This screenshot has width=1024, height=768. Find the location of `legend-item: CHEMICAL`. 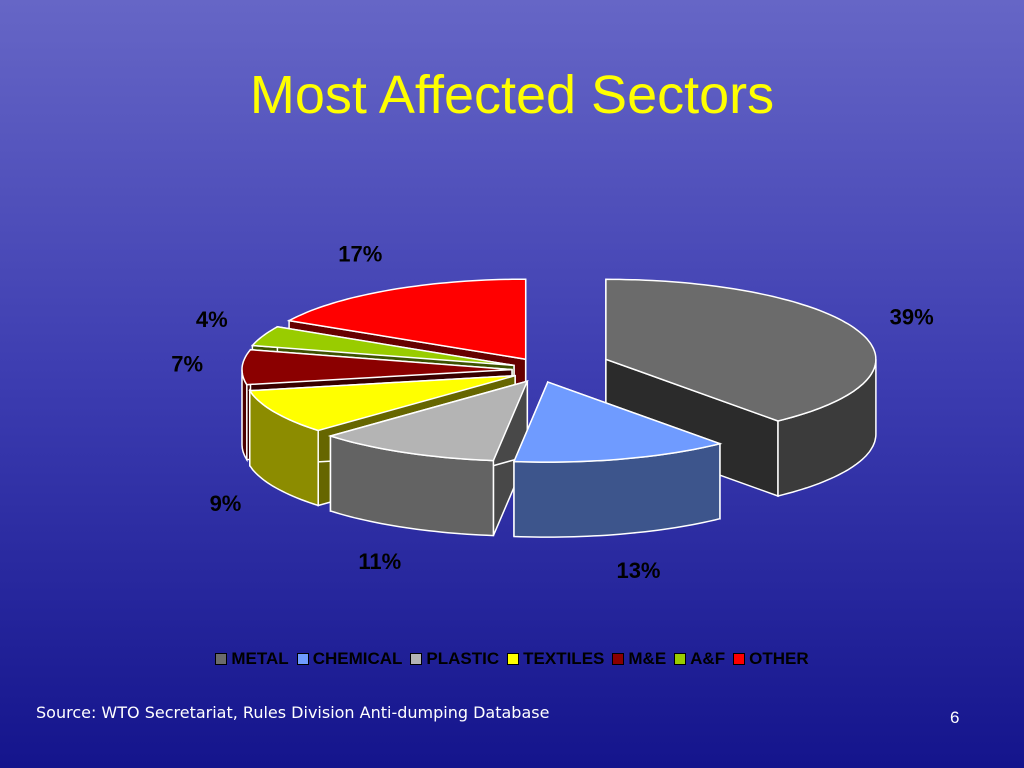

legend-item: CHEMICAL is located at coordinates (349, 659).